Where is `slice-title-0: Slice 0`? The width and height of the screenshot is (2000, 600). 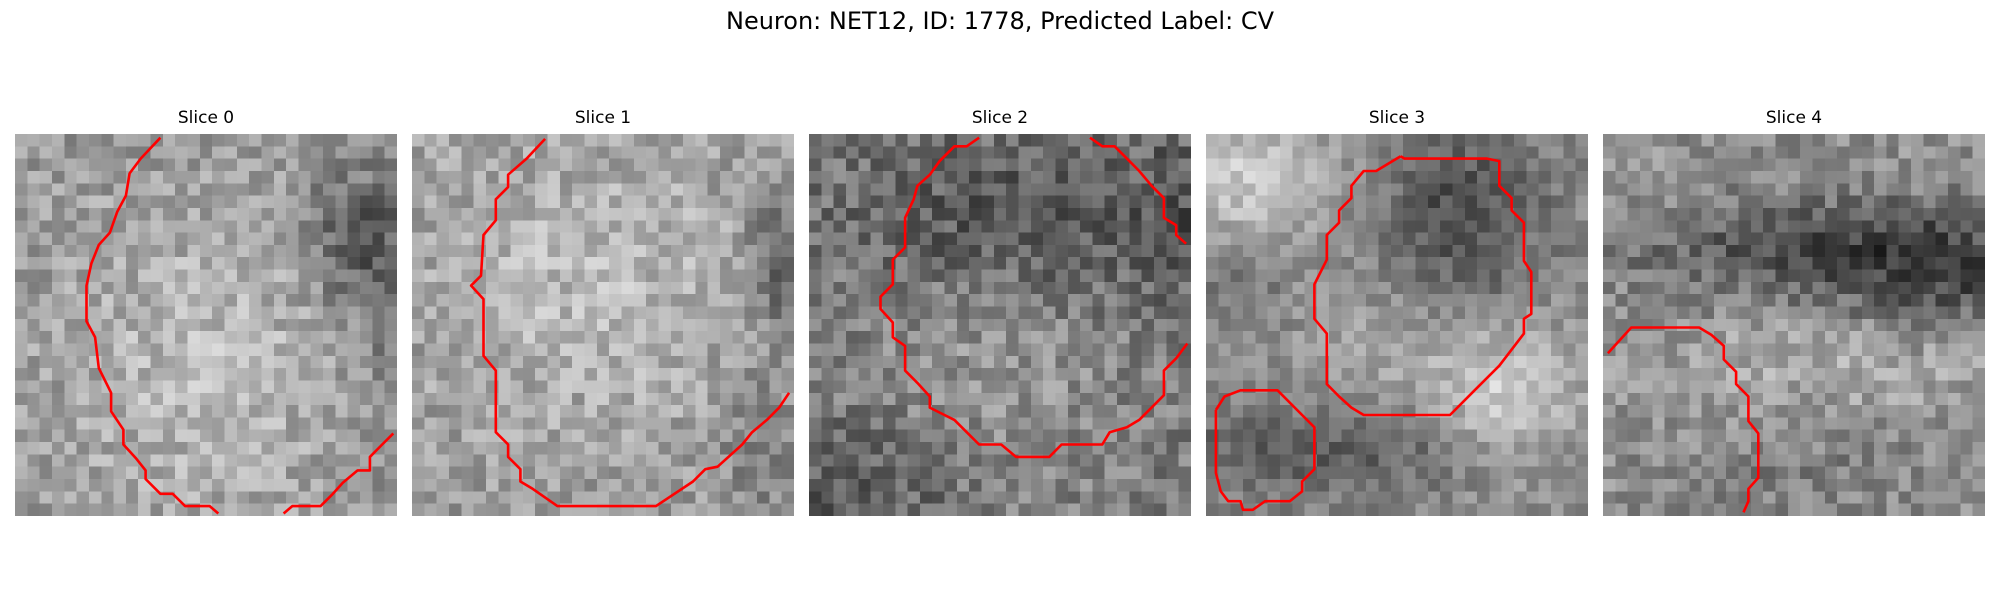 slice-title-0: Slice 0 is located at coordinates (206, 118).